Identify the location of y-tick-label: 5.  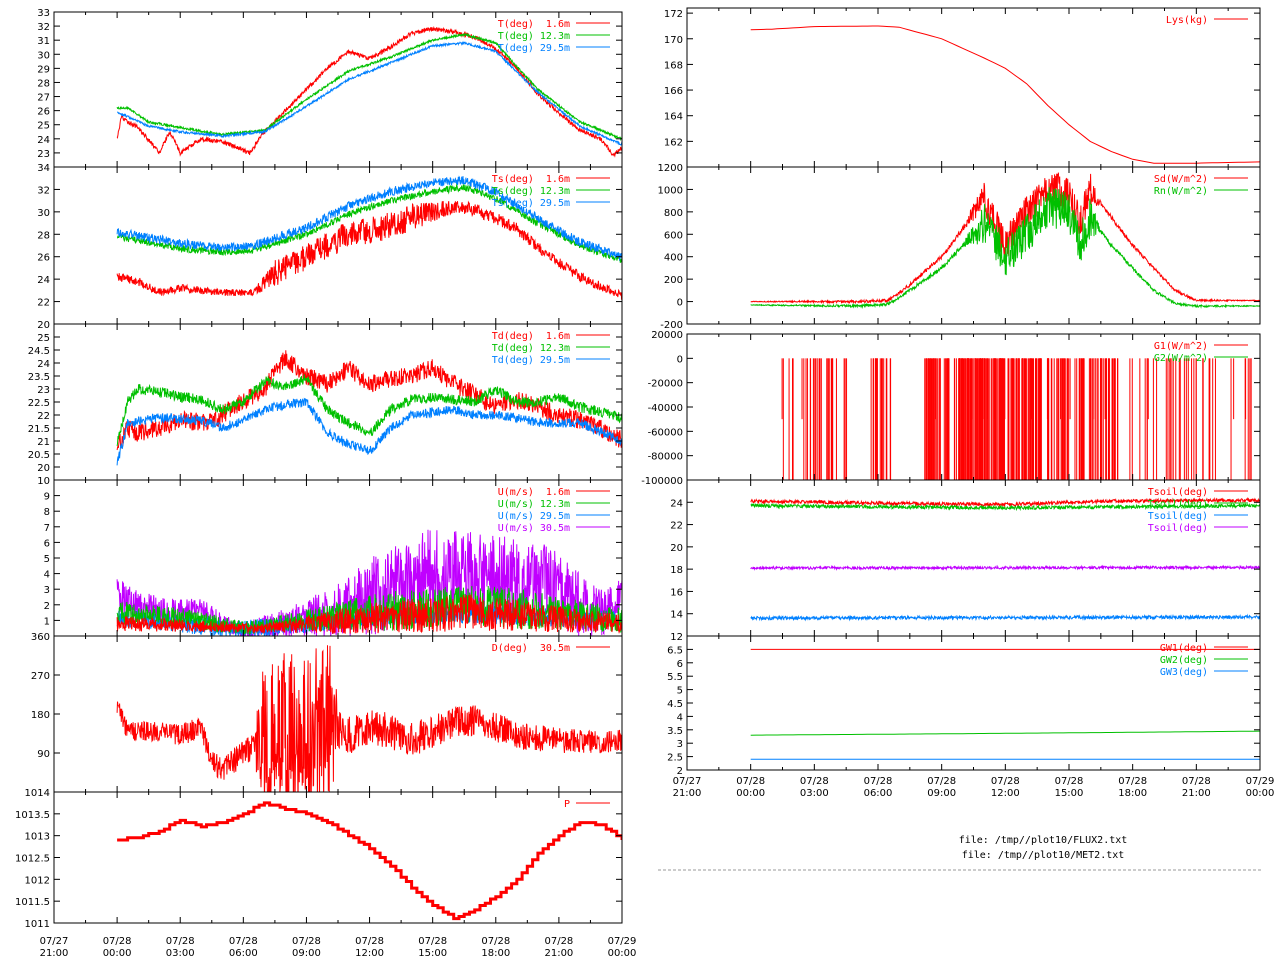
(680, 691).